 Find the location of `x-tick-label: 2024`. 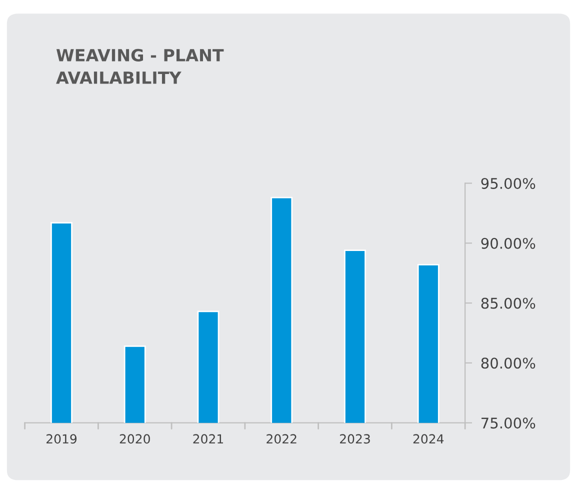

x-tick-label: 2024 is located at coordinates (428, 439).